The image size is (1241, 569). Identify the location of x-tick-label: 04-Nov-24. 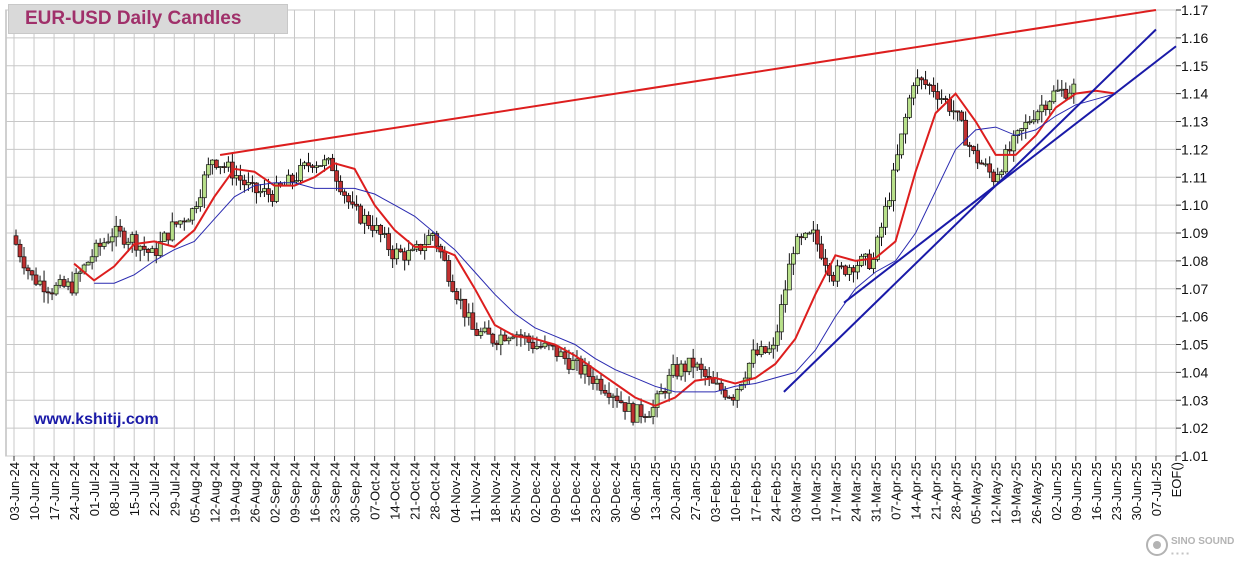
(455, 492).